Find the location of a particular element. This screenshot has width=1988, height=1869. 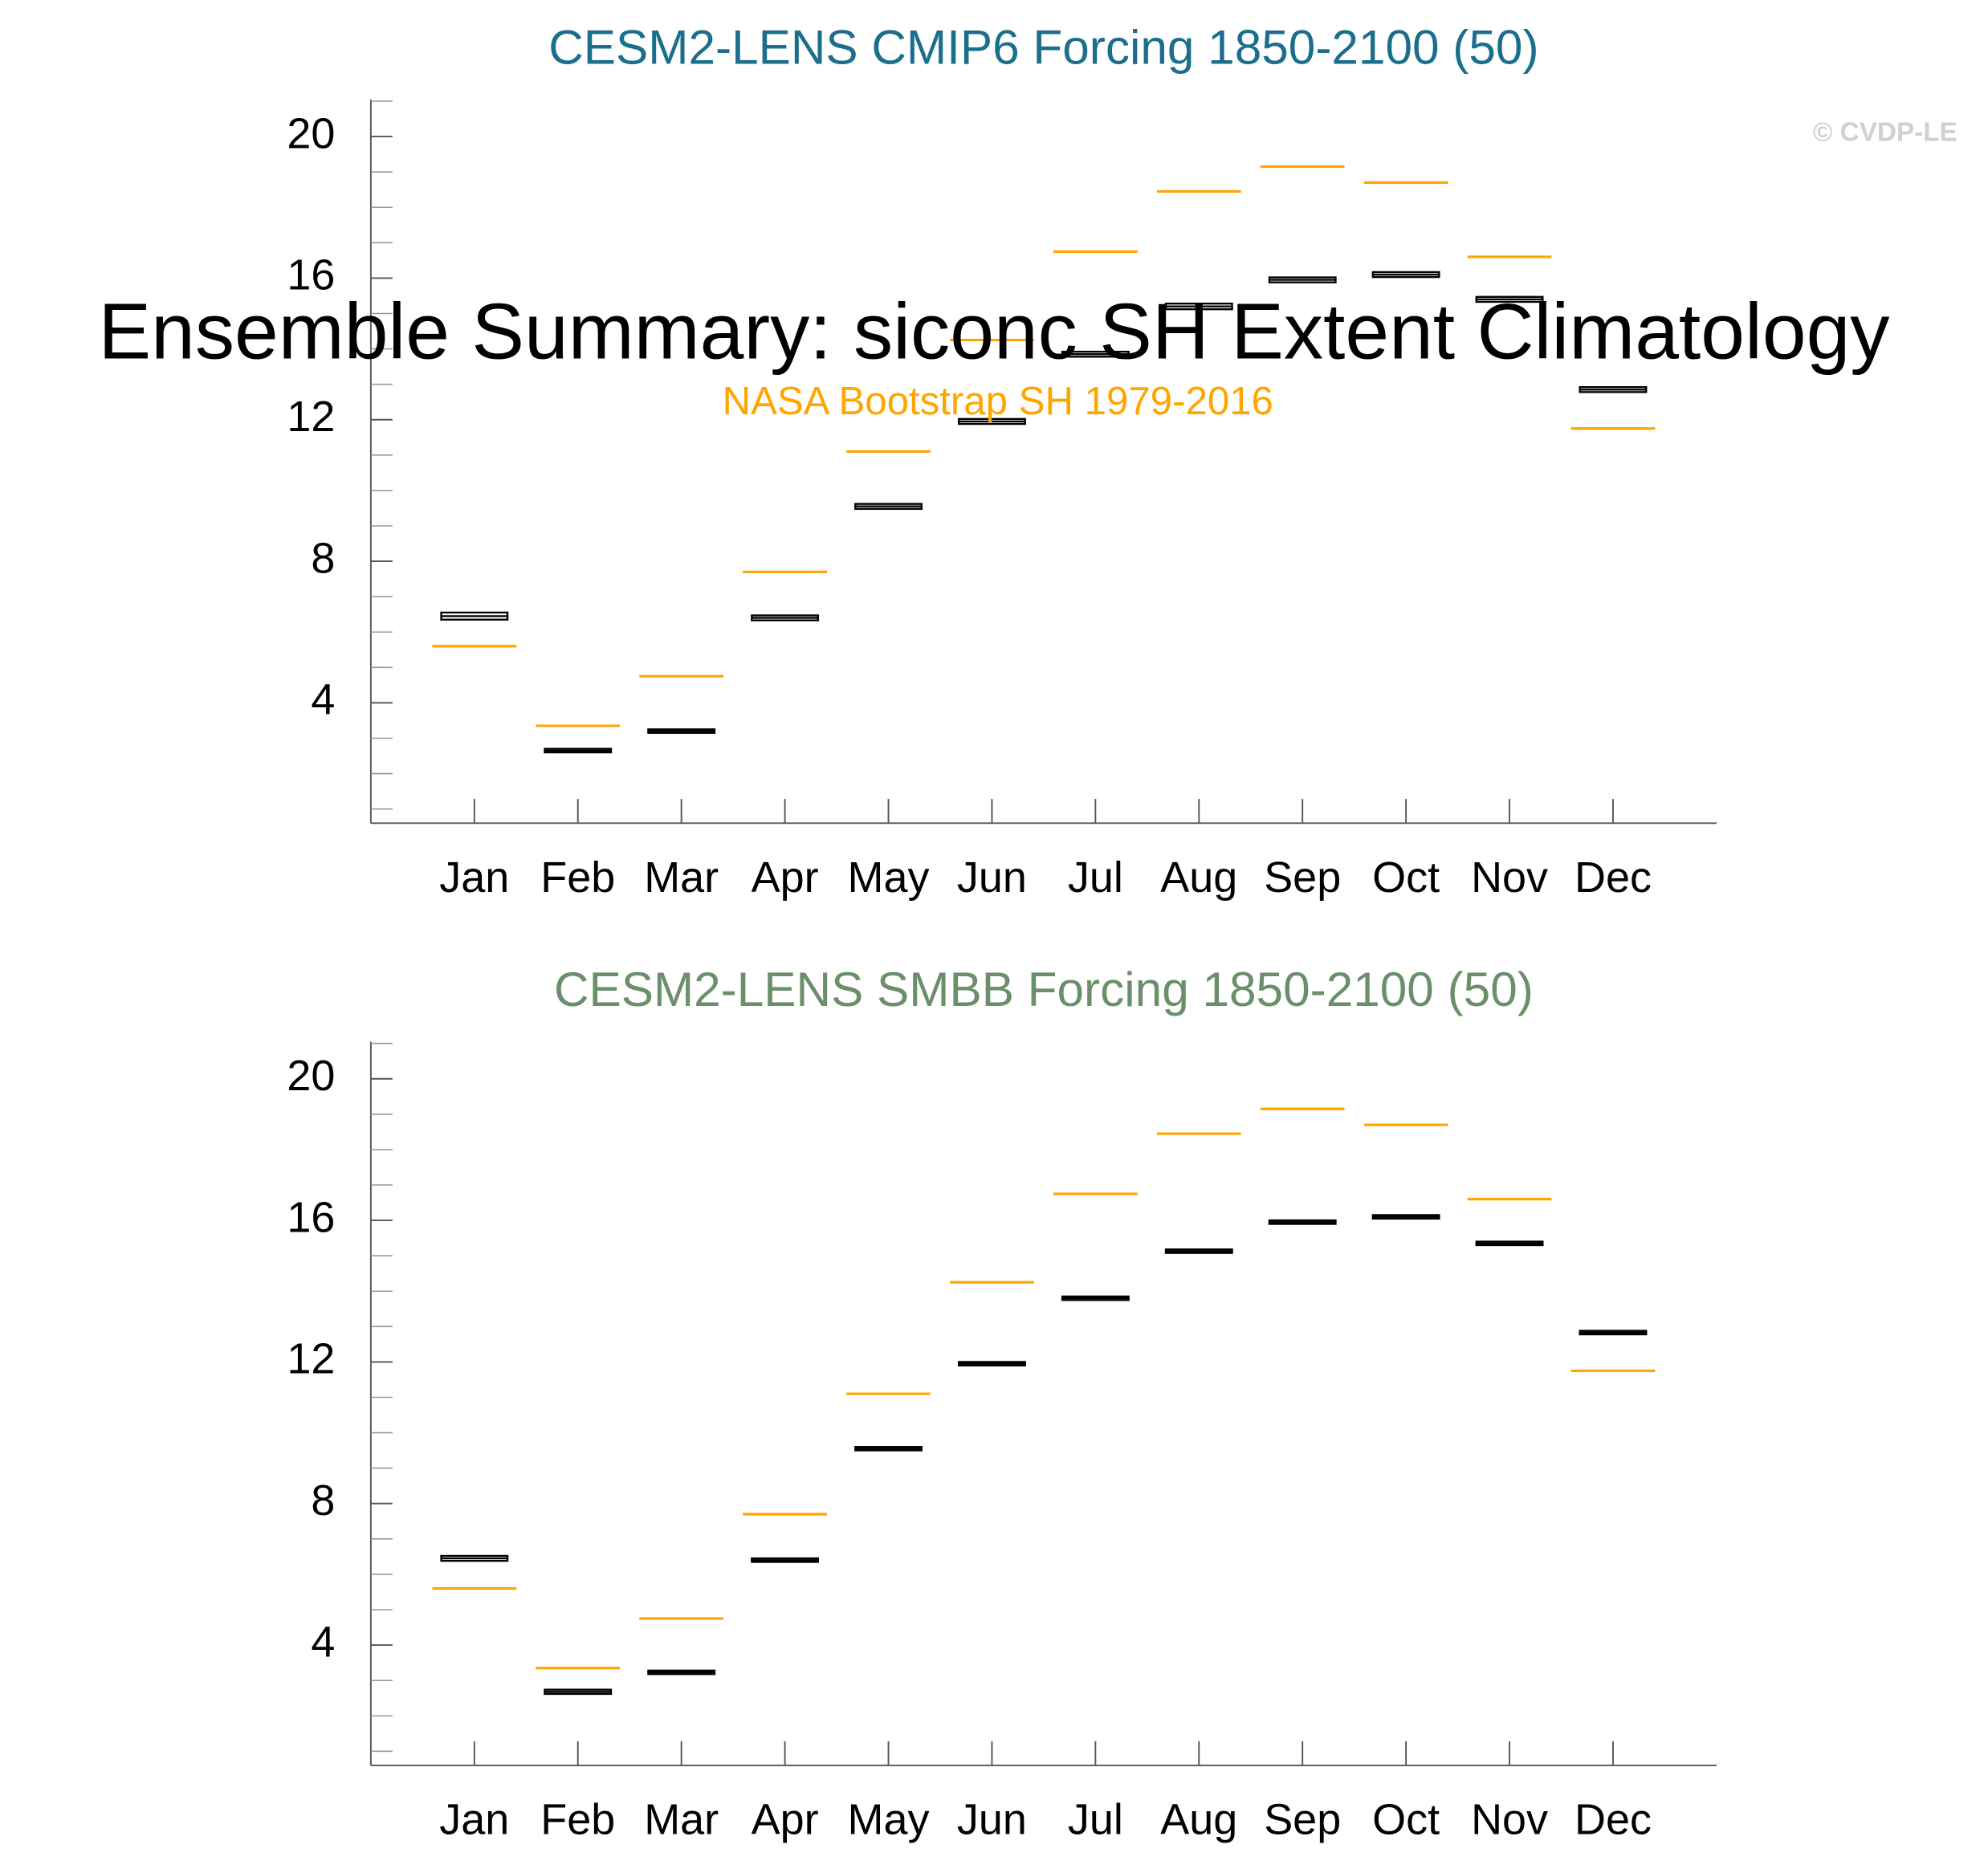

figure-subtitle: NASA Bootstrap SH 1979-2016 is located at coordinates (998, 401).